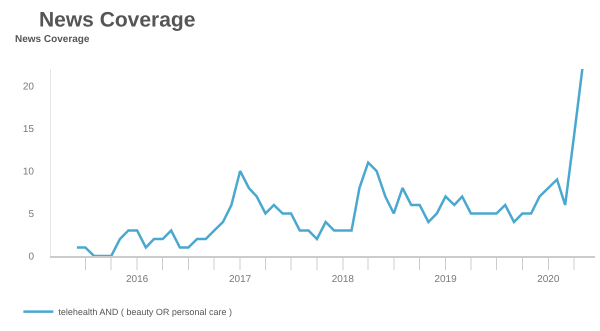 The height and width of the screenshot is (331, 600). I want to click on x-tick-label: 2019, so click(446, 279).